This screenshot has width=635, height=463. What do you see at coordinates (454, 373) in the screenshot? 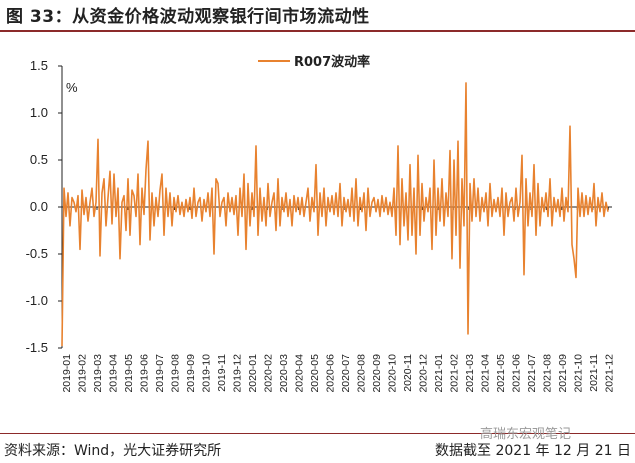
I see `x-tick-label: 2021-02` at bounding box center [454, 373].